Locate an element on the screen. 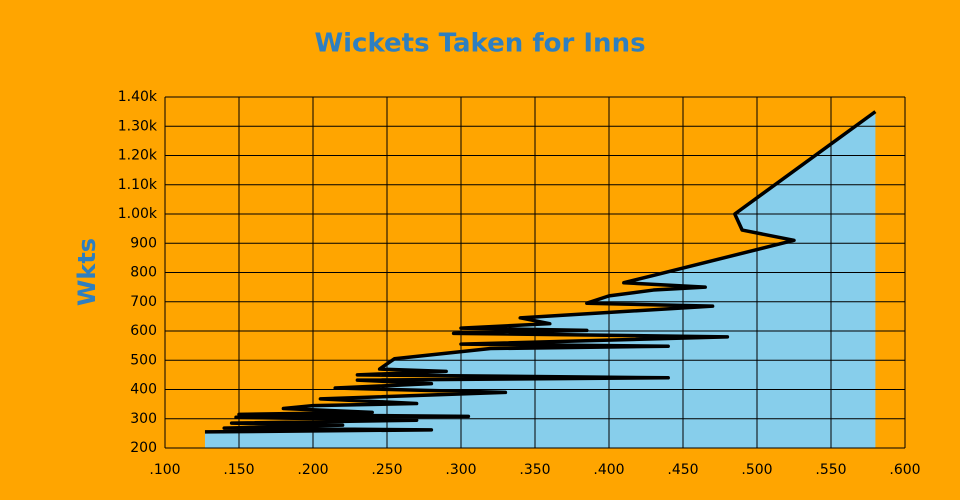  x-tick-label: .300 is located at coordinates (460, 470).